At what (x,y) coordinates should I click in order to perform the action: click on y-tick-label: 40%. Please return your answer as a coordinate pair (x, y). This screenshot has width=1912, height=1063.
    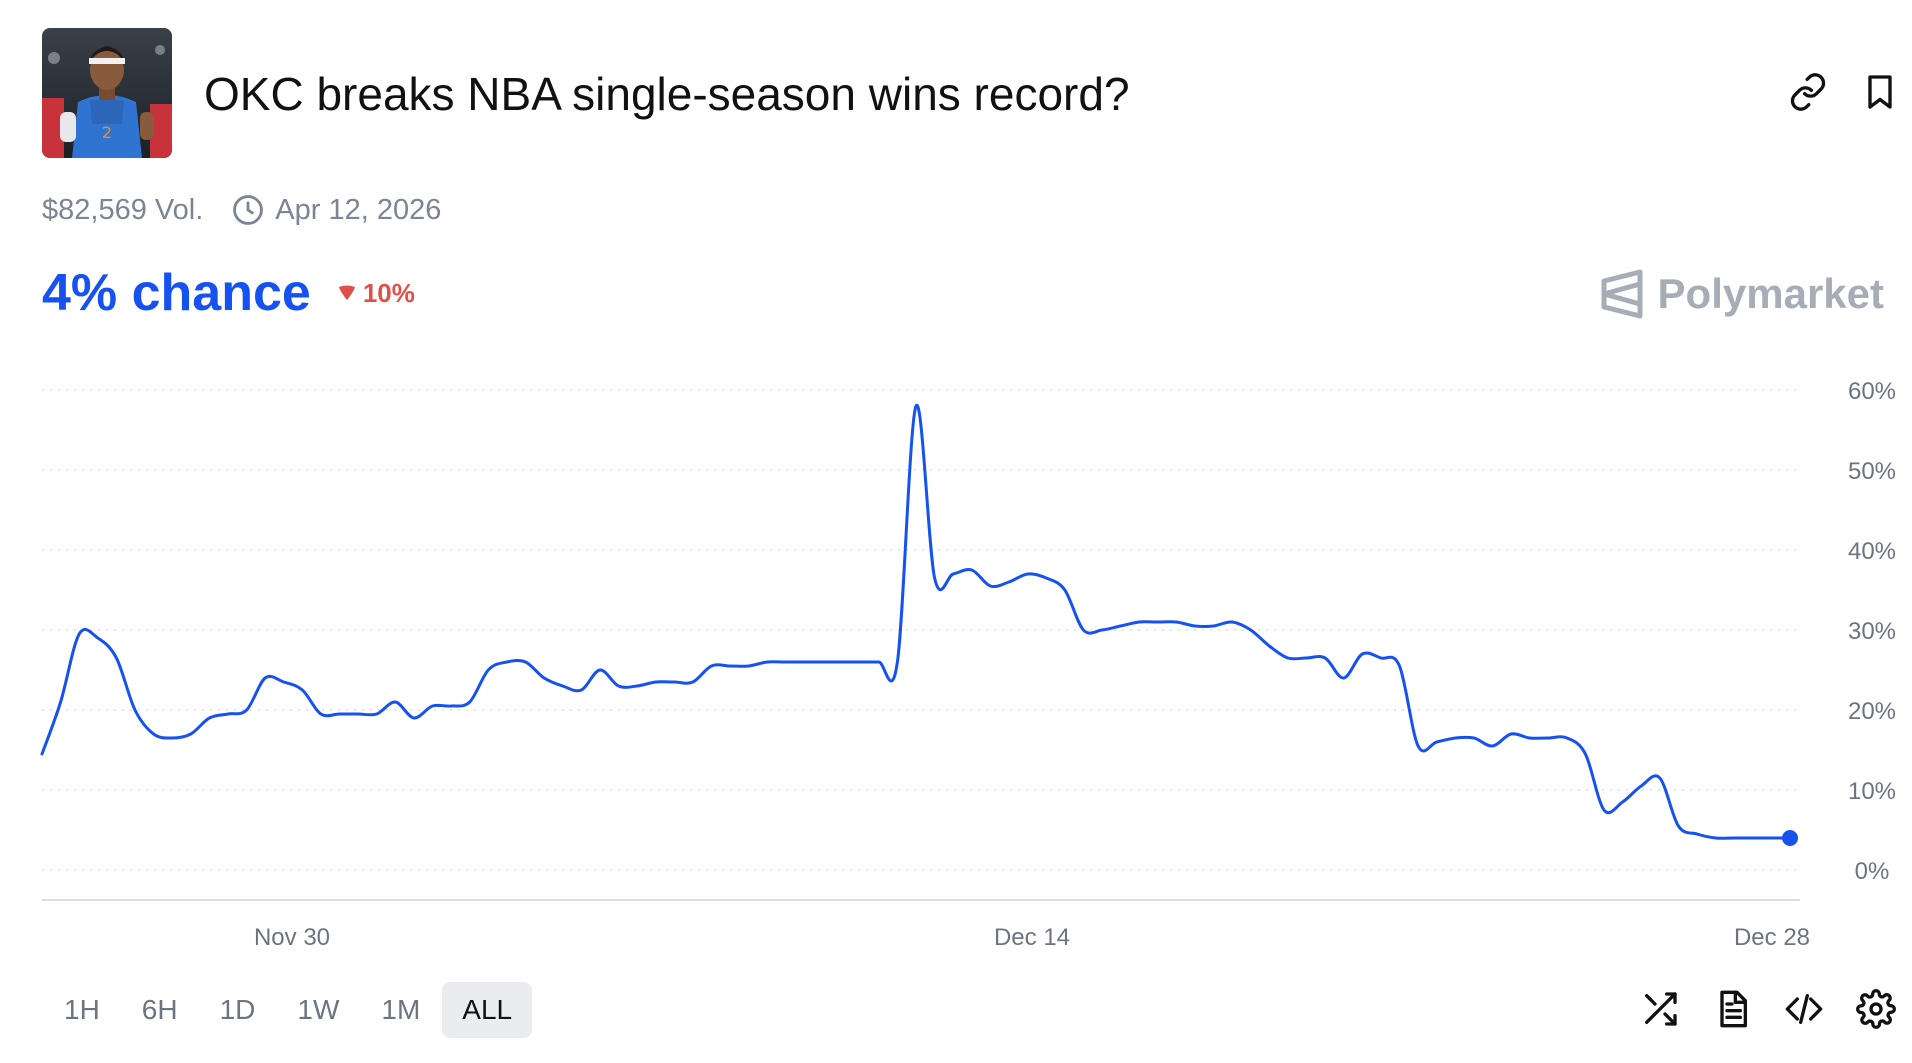
    Looking at the image, I should click on (1872, 551).